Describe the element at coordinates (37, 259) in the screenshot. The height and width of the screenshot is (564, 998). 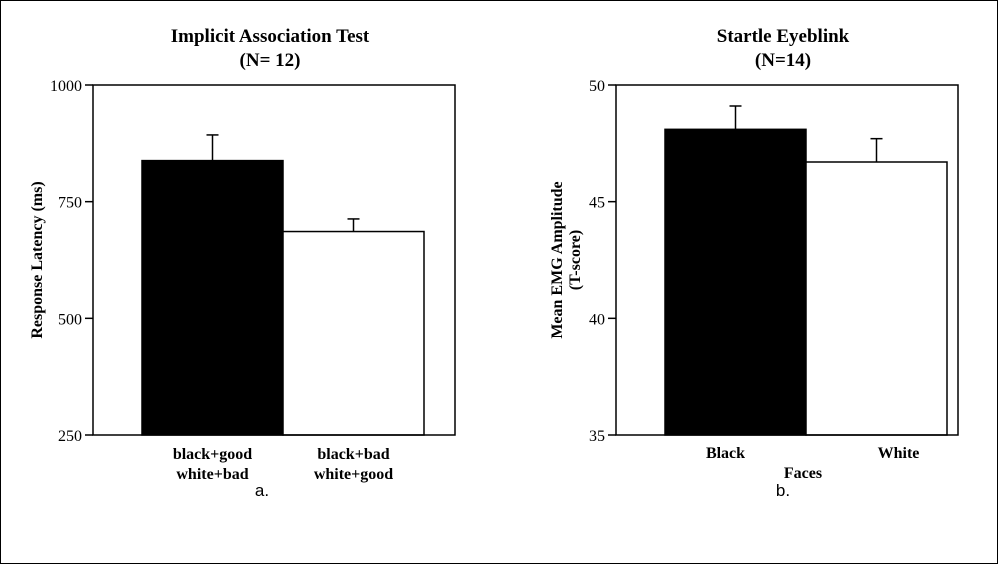
I see `chart-a-ylabel: Response Latency (ms)` at that location.